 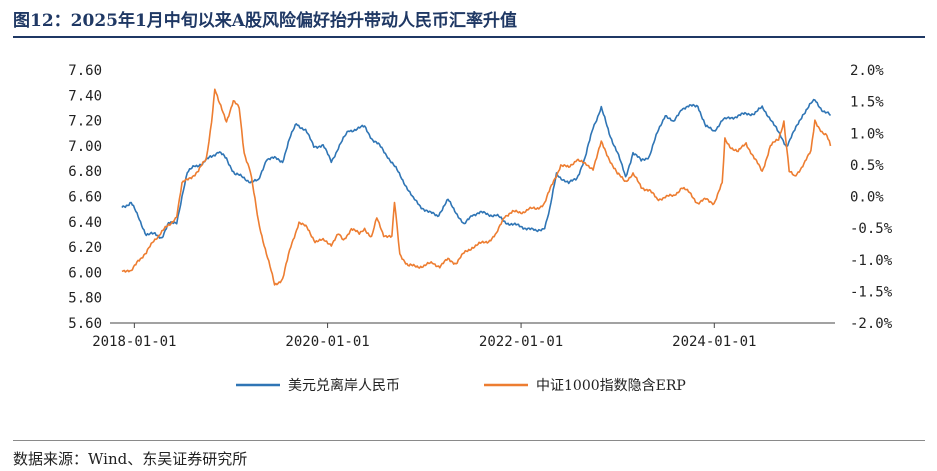 I want to click on y-tick-label: 6.40, so click(x=85, y=223).